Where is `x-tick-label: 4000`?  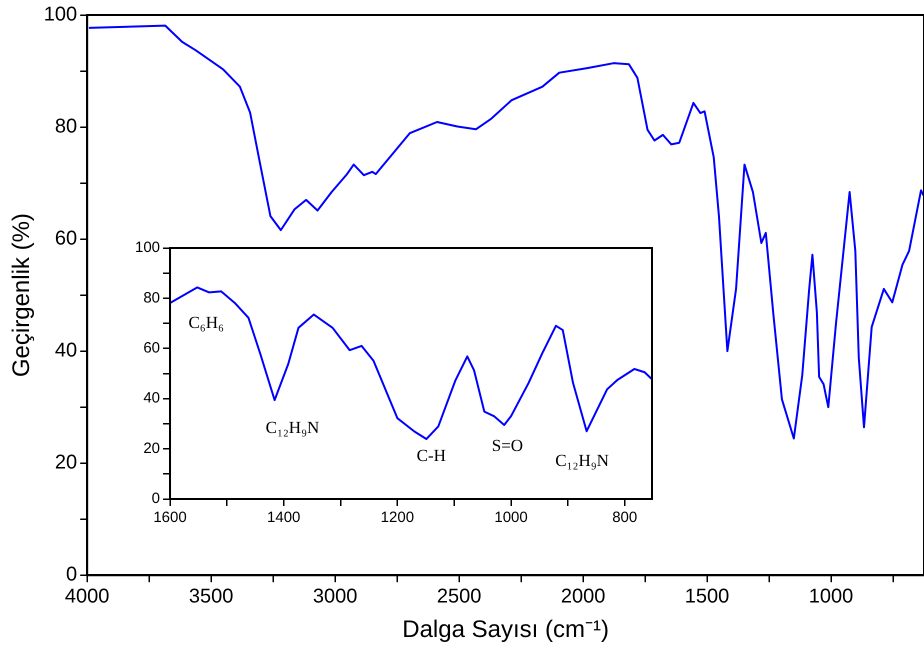
x-tick-label: 4000 is located at coordinates (87, 597).